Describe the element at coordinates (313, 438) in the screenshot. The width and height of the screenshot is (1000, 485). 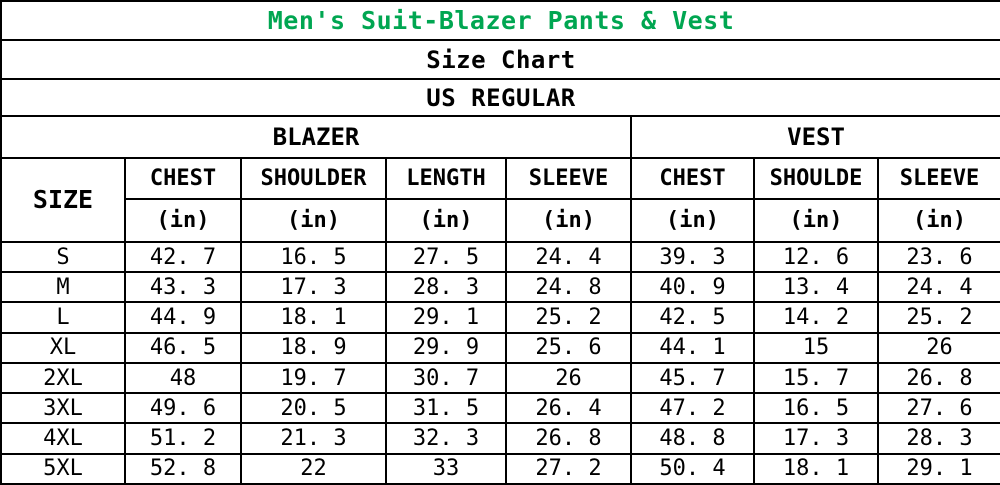
I see `measurement-value: 21. 3` at that location.